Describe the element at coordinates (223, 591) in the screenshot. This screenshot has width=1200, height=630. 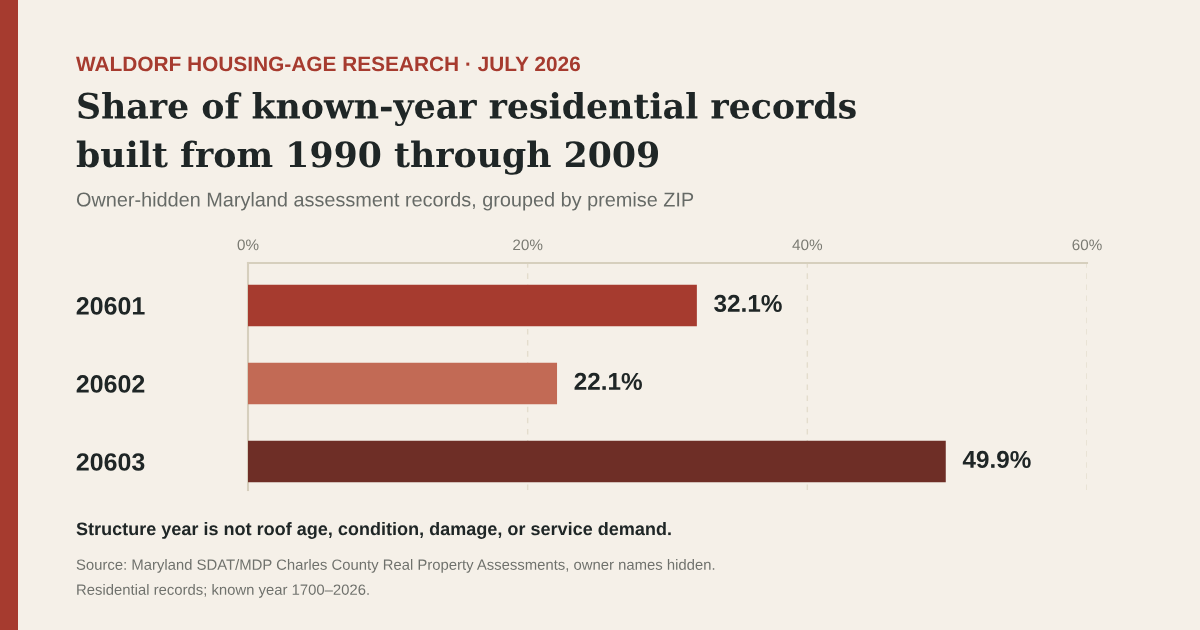
I see `text: Residential records; known year 1700–2026.` at that location.